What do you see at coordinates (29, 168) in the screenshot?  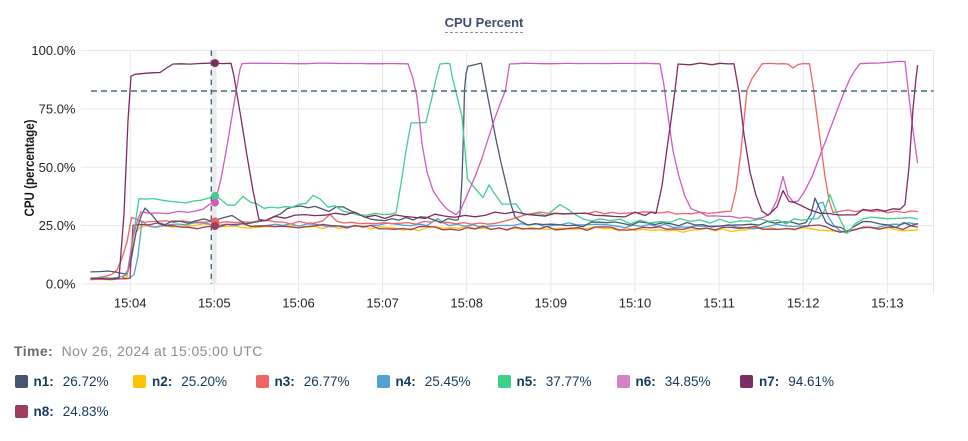 I see `svg-text: CPU (percentage)` at bounding box center [29, 168].